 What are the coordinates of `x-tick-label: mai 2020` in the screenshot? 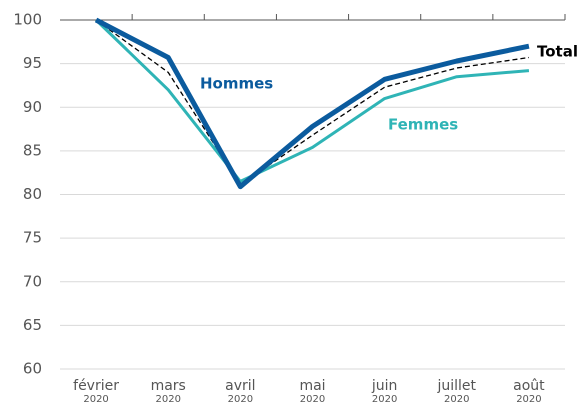 It's located at (312, 391).